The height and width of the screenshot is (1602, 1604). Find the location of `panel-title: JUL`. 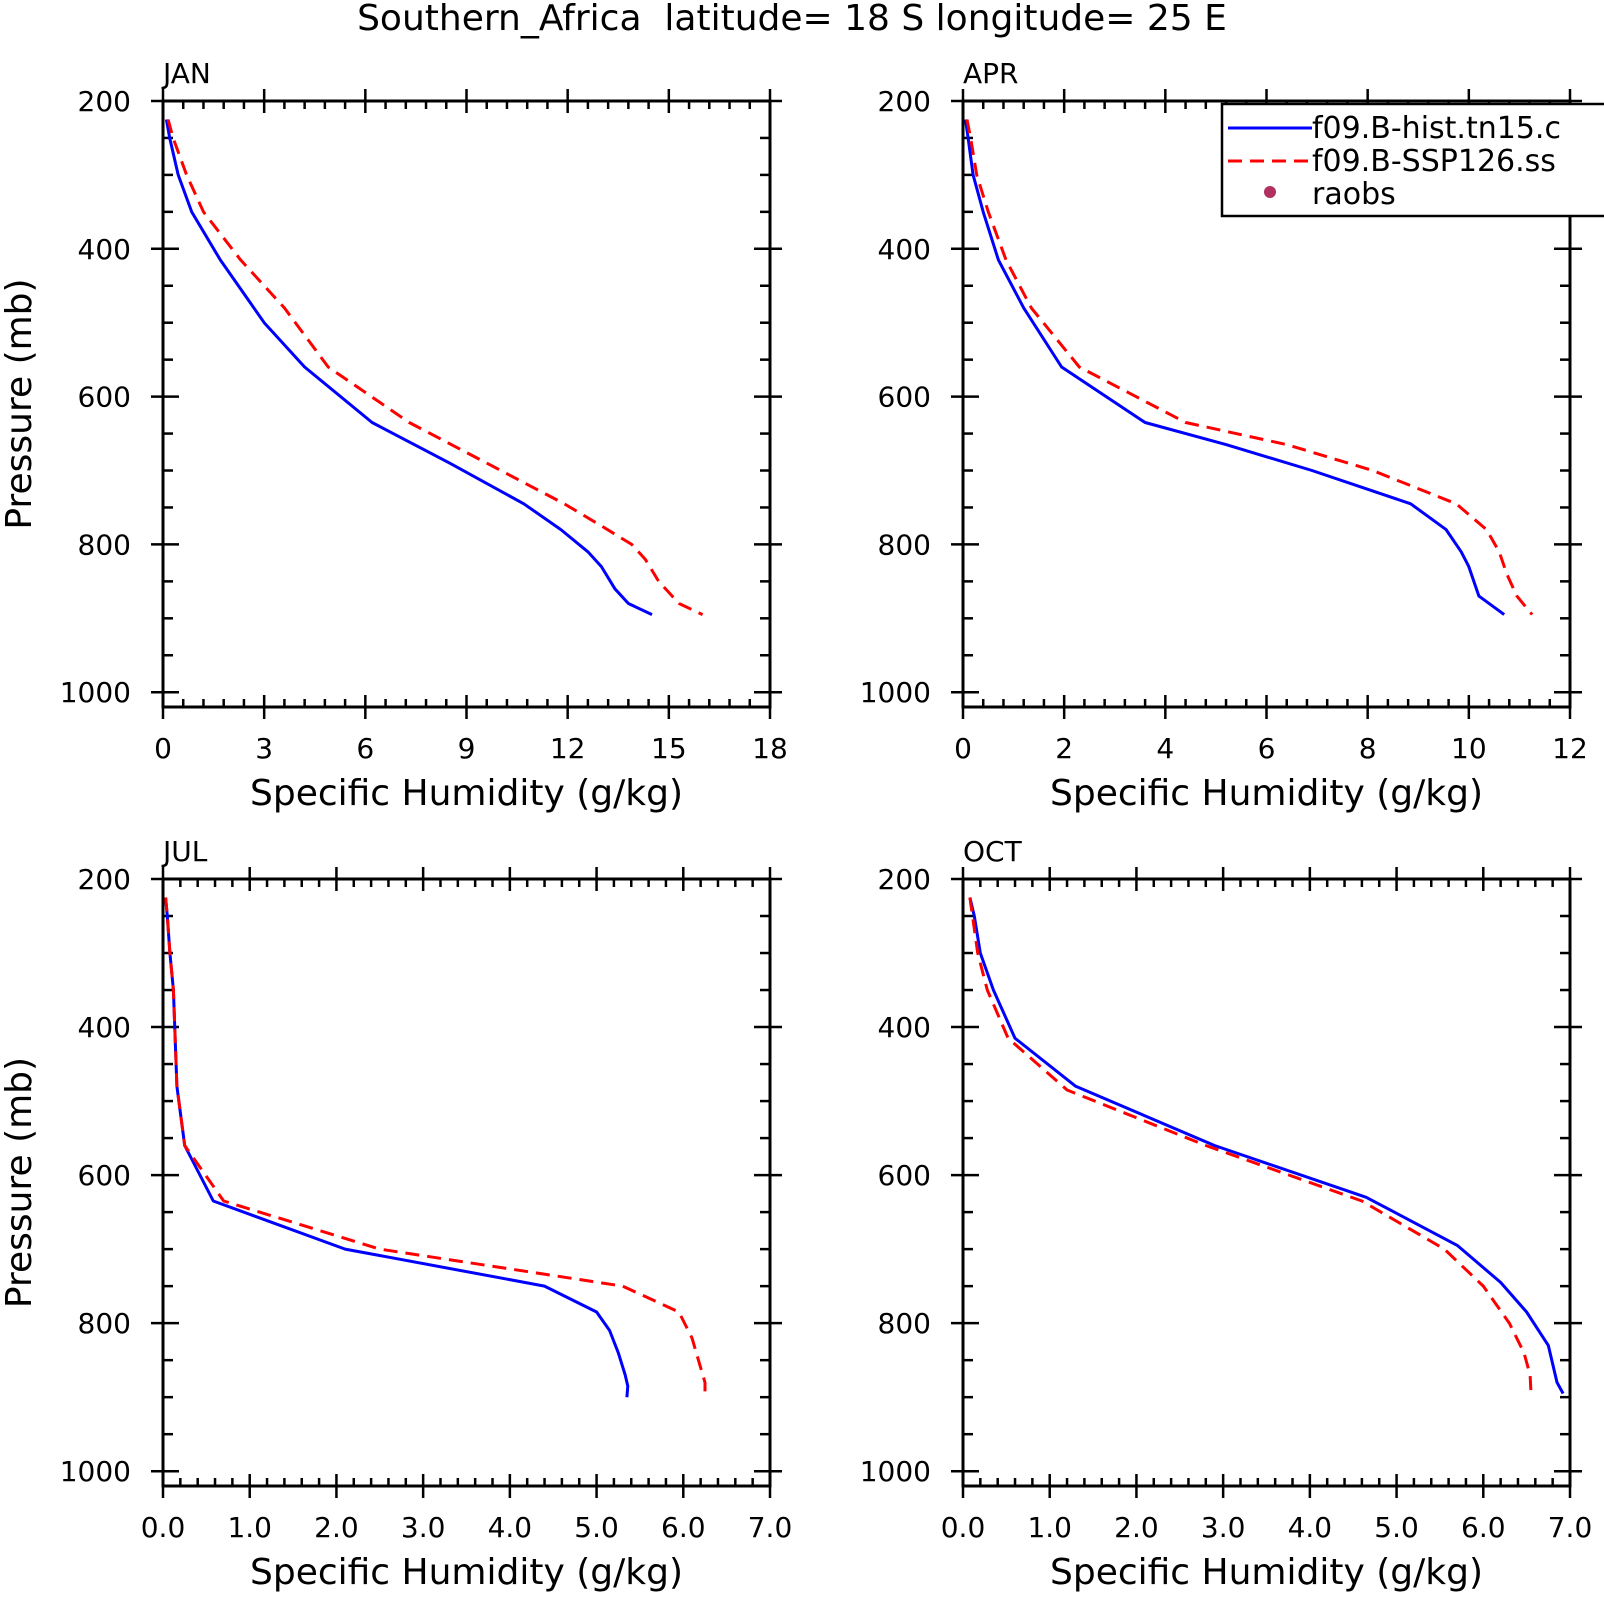

panel-title: JUL is located at coordinates (184, 851).